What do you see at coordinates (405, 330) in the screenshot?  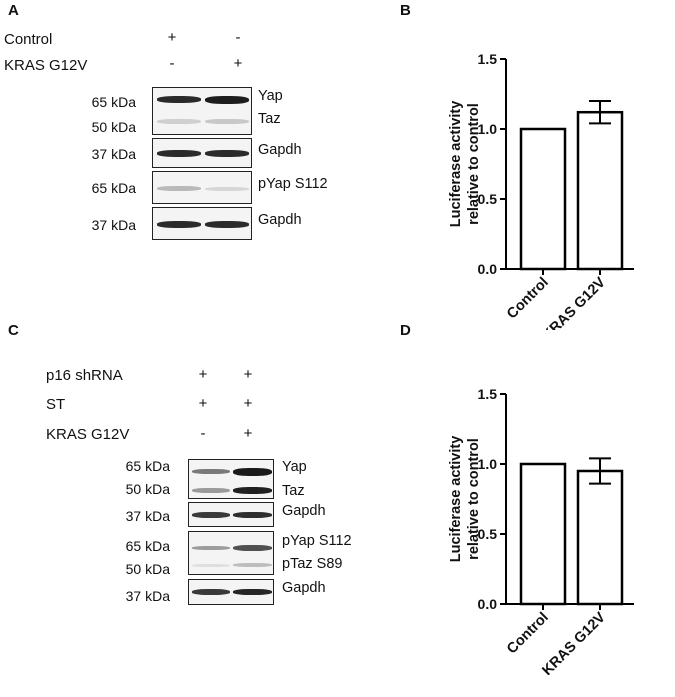 I see `panel-letter-d: D` at bounding box center [405, 330].